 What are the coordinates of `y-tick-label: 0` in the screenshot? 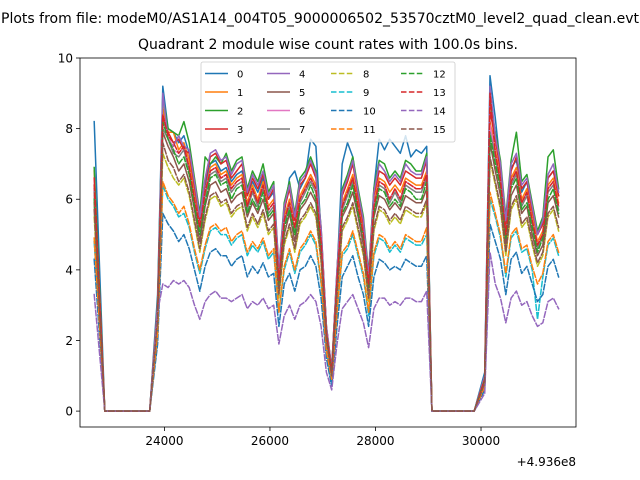 It's located at (69, 412).